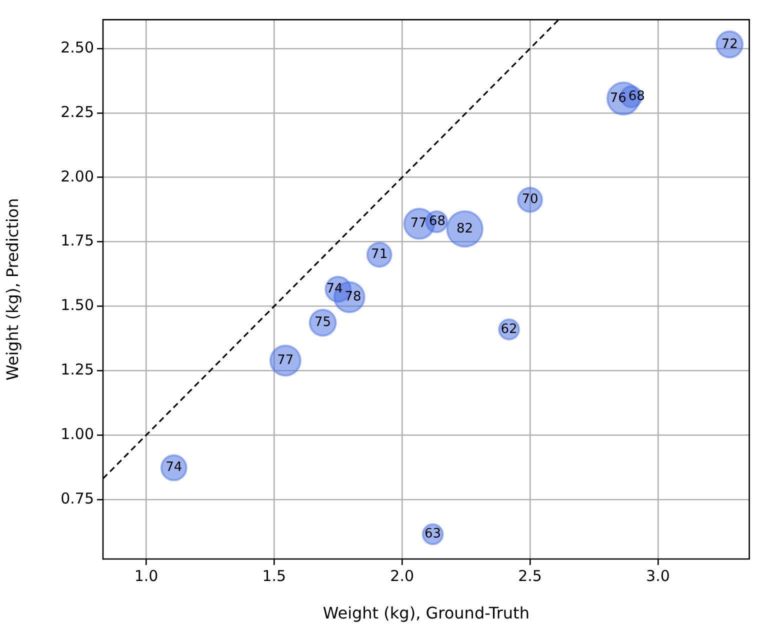  I want to click on annotation: 78, so click(353, 297).